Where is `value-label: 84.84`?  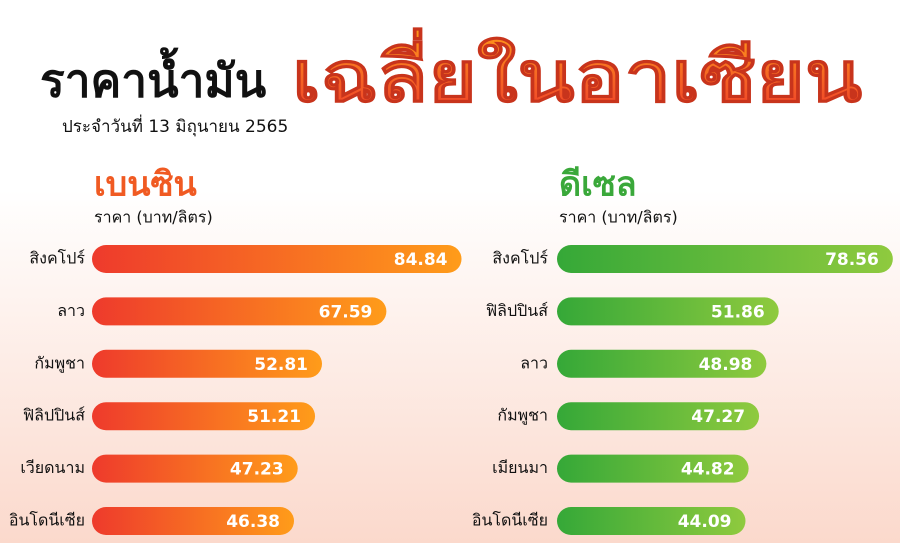
value-label: 84.84 is located at coordinates (421, 260).